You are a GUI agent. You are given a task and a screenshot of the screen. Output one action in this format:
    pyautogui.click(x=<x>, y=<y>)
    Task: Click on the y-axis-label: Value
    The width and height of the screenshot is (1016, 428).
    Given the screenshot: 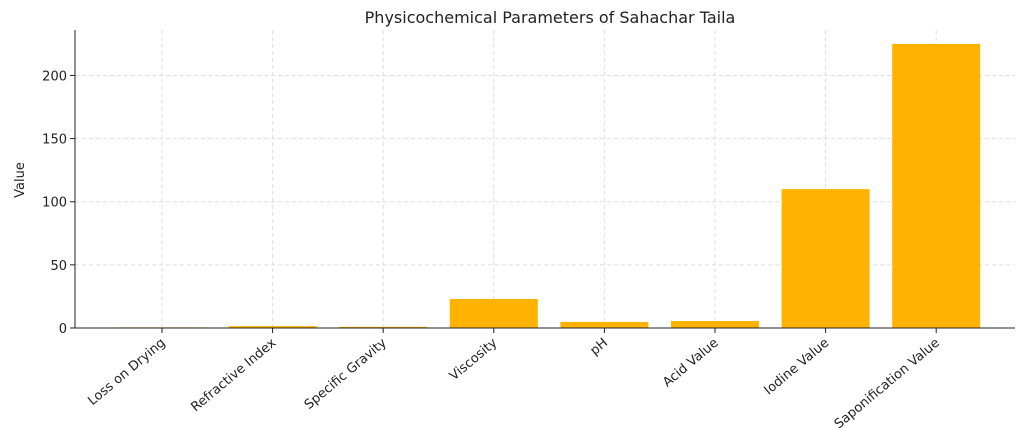 What is the action you would take?
    pyautogui.click(x=20, y=180)
    